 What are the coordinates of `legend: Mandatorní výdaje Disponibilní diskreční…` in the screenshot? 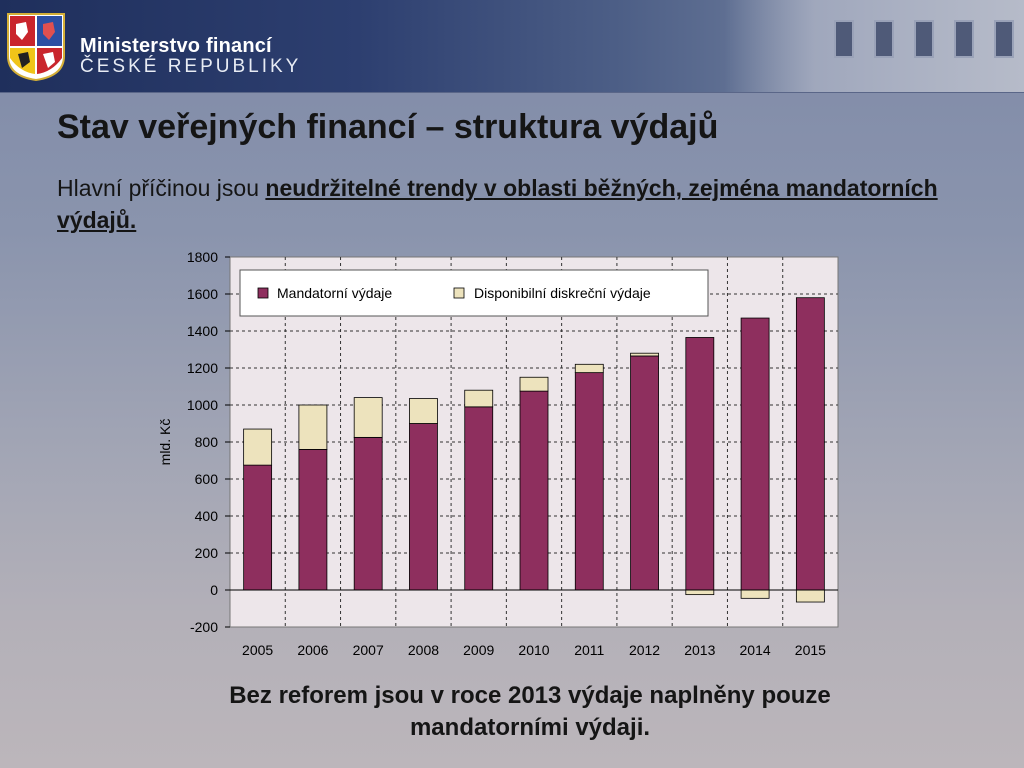 It's located at (474, 293).